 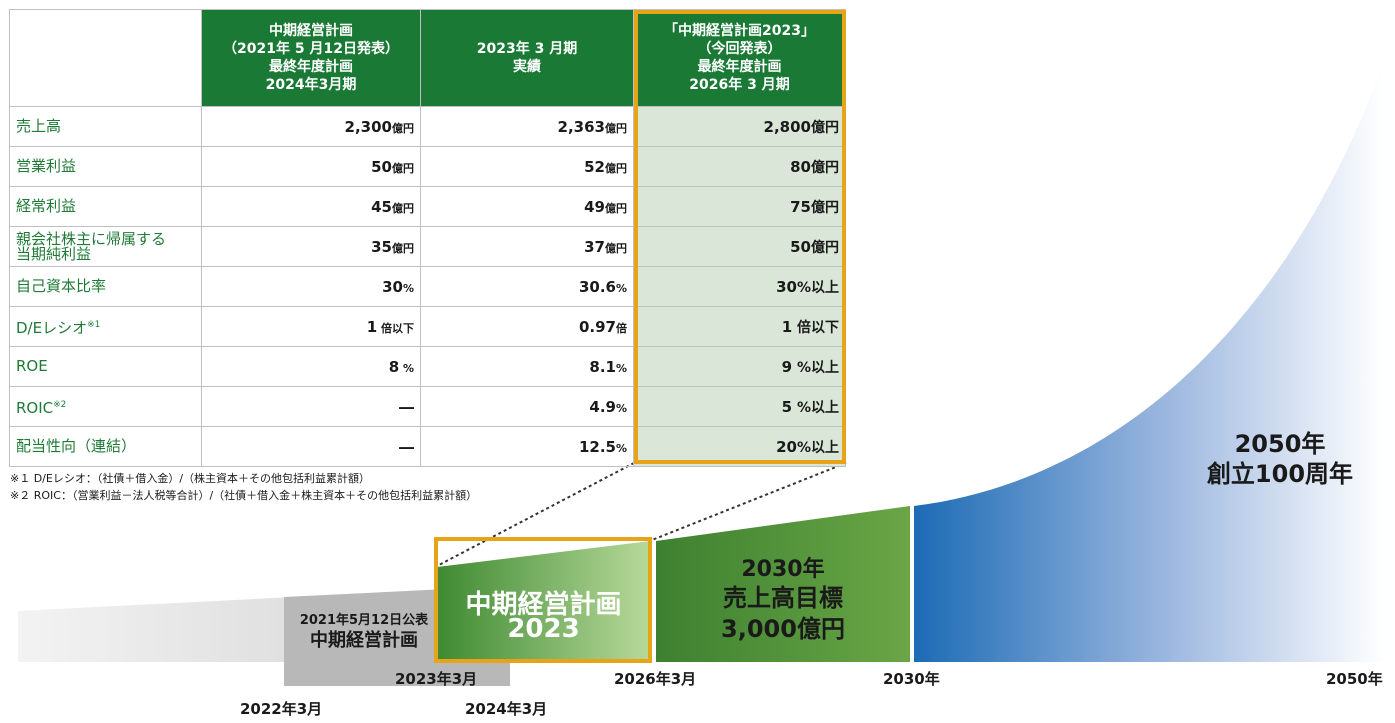 What do you see at coordinates (105, 126) in the screenshot?
I see `row-label: 売上高` at bounding box center [105, 126].